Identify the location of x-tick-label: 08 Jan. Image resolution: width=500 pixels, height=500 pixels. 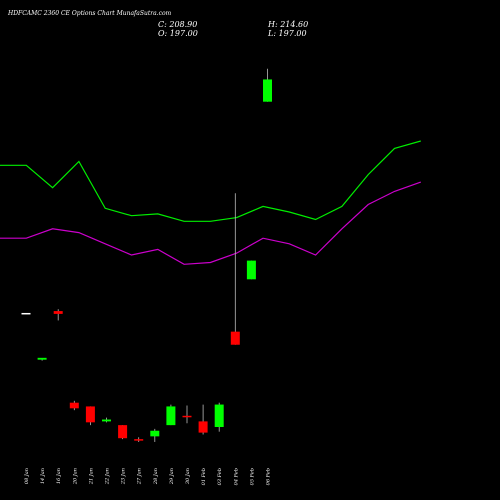
(27, 476).